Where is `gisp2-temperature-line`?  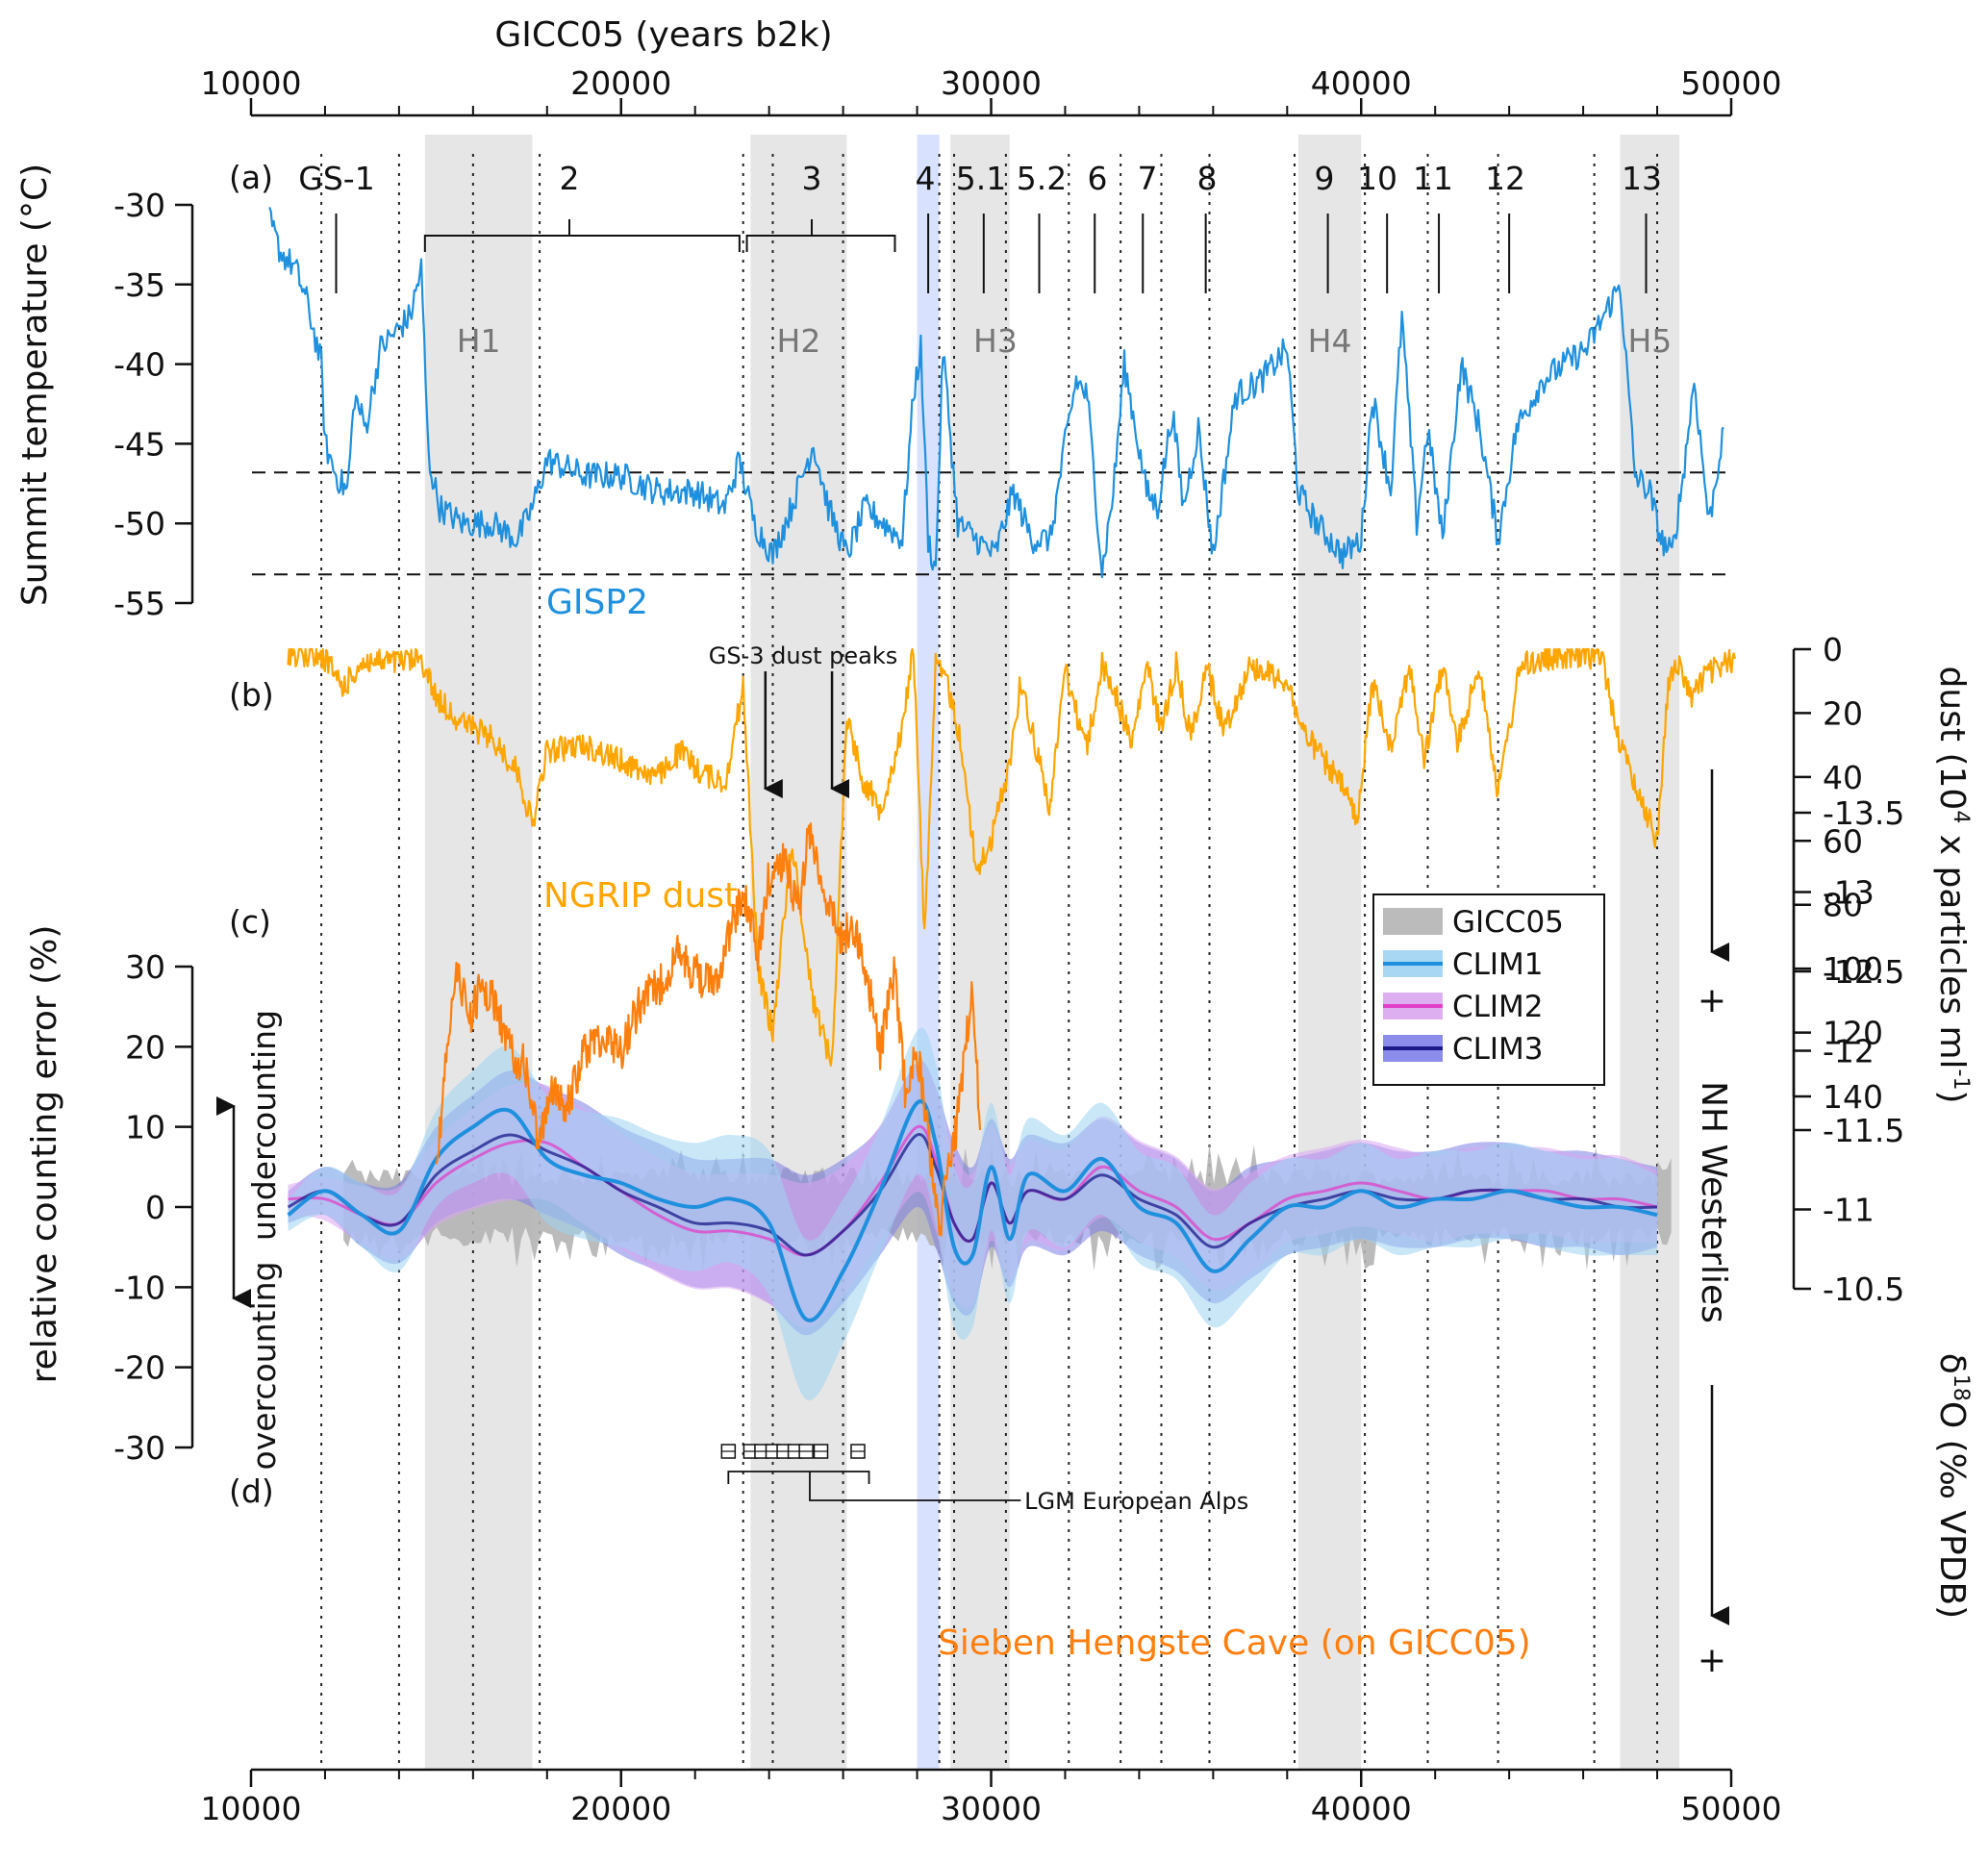 gisp2-temperature-line is located at coordinates (996, 393).